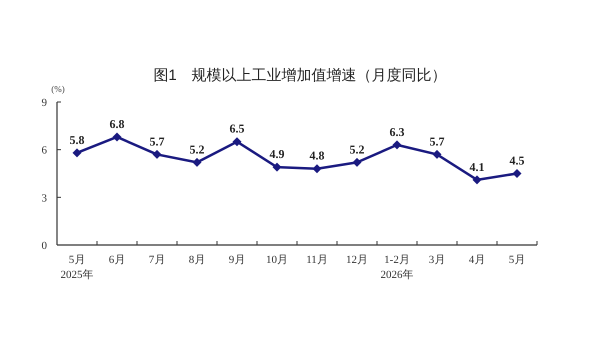 The width and height of the screenshot is (592, 355). I want to click on x-tick-label: 4月, so click(477, 260).